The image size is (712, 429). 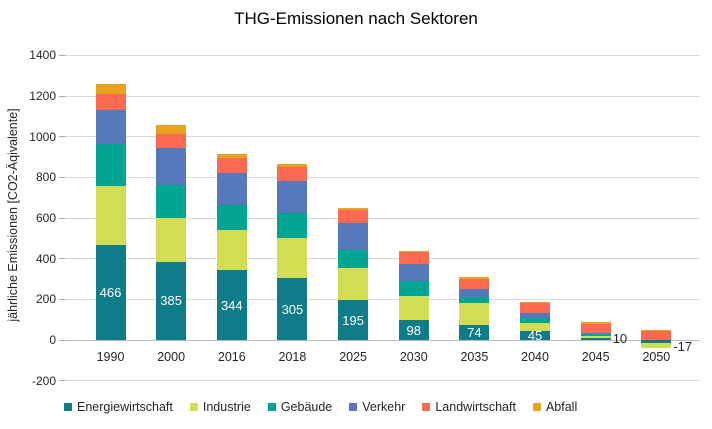 I want to click on legend-label: Abfall, so click(x=561, y=407).